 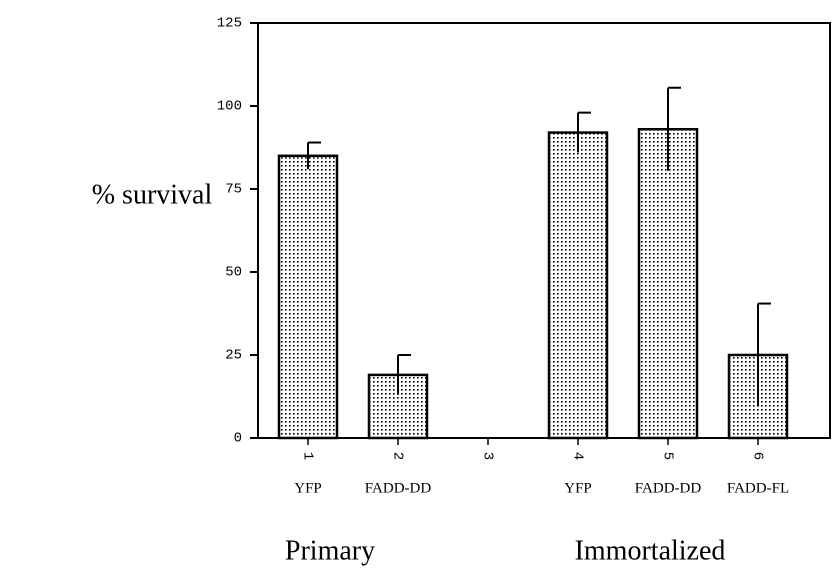 I want to click on y-axis-label: % survival, so click(x=152, y=194).